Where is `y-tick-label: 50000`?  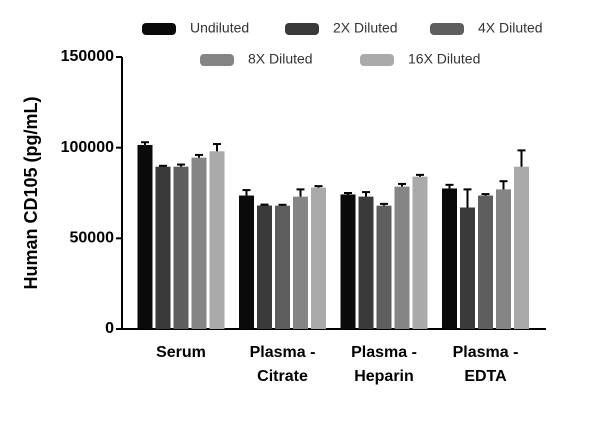
y-tick-label: 50000 is located at coordinates (92, 238).